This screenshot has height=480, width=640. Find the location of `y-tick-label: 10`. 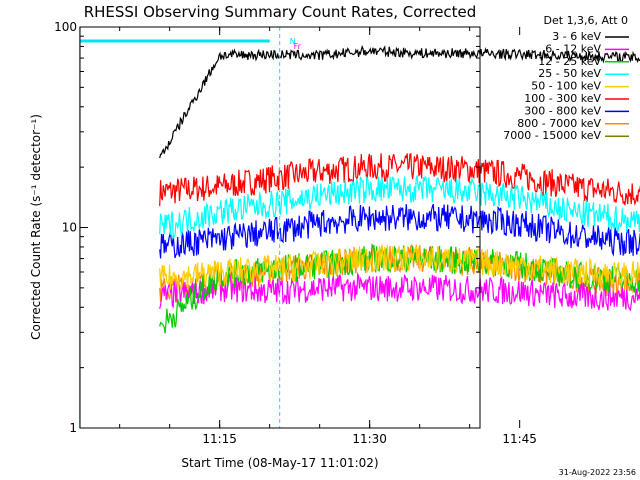

y-tick-label: 10 is located at coordinates (69, 228).